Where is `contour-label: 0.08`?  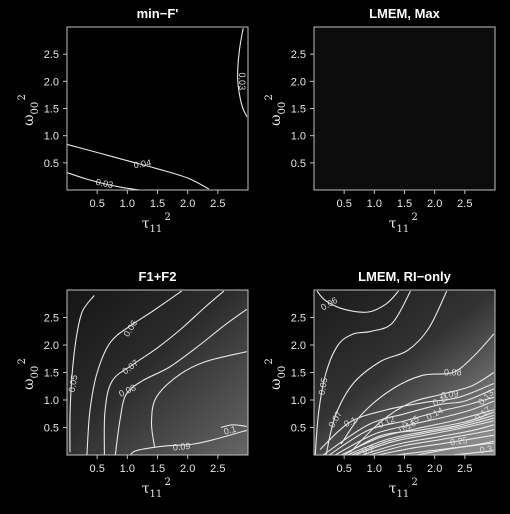 contour-label: 0.08 is located at coordinates (453, 373).